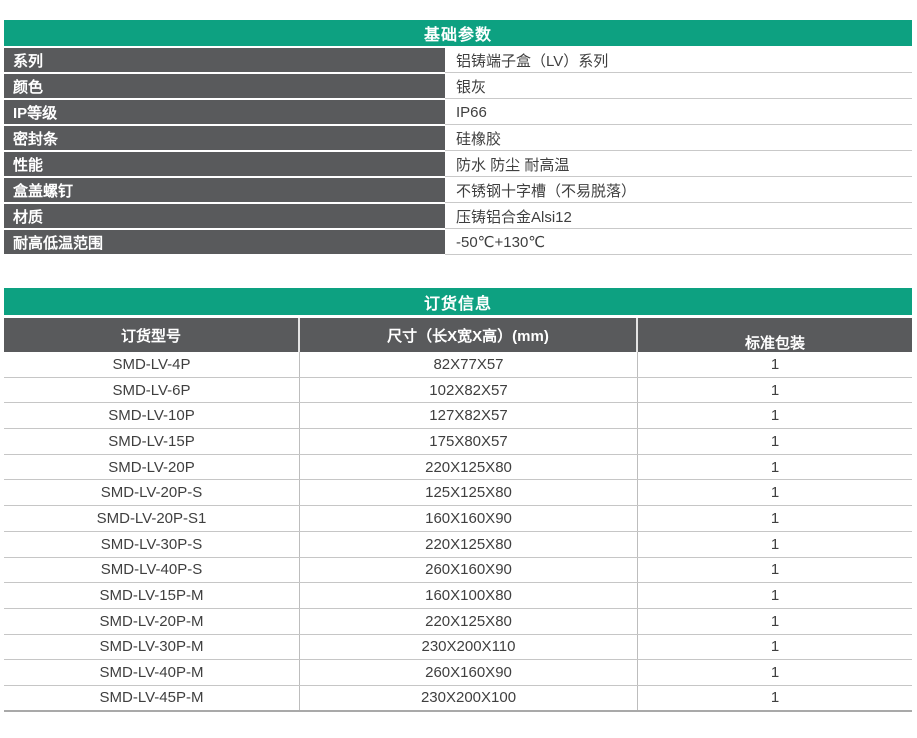 The image size is (917, 738). Describe the element at coordinates (152, 441) in the screenshot. I see `order-cell-model: SMD-LV-15P` at that location.